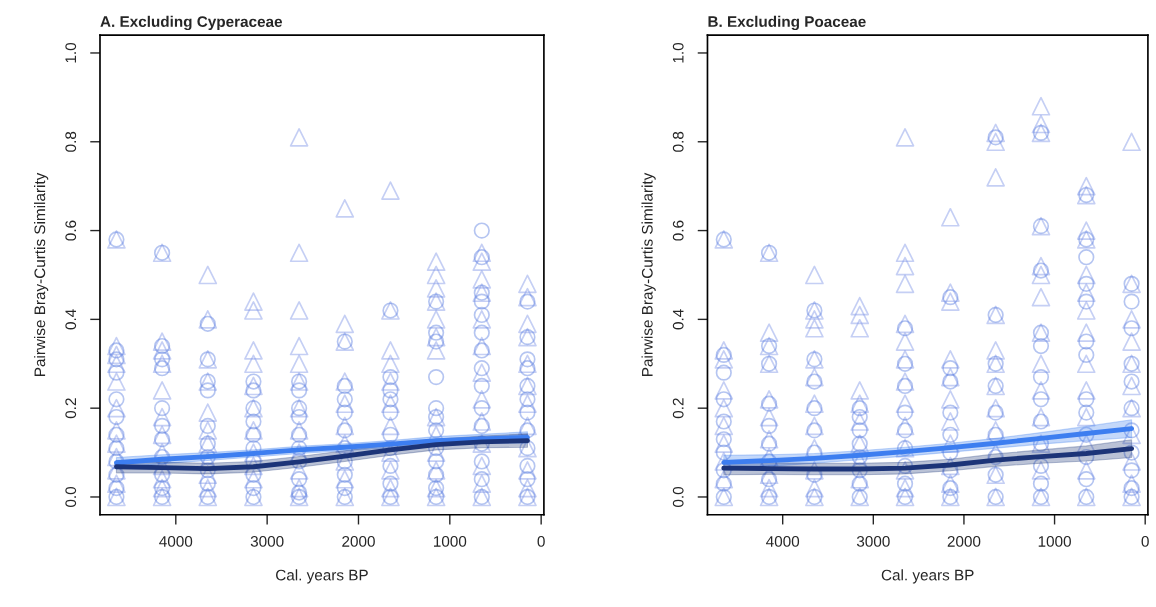 The width and height of the screenshot is (1156, 607). I want to click on chart-title: B. Excluding Poaceae, so click(787, 23).